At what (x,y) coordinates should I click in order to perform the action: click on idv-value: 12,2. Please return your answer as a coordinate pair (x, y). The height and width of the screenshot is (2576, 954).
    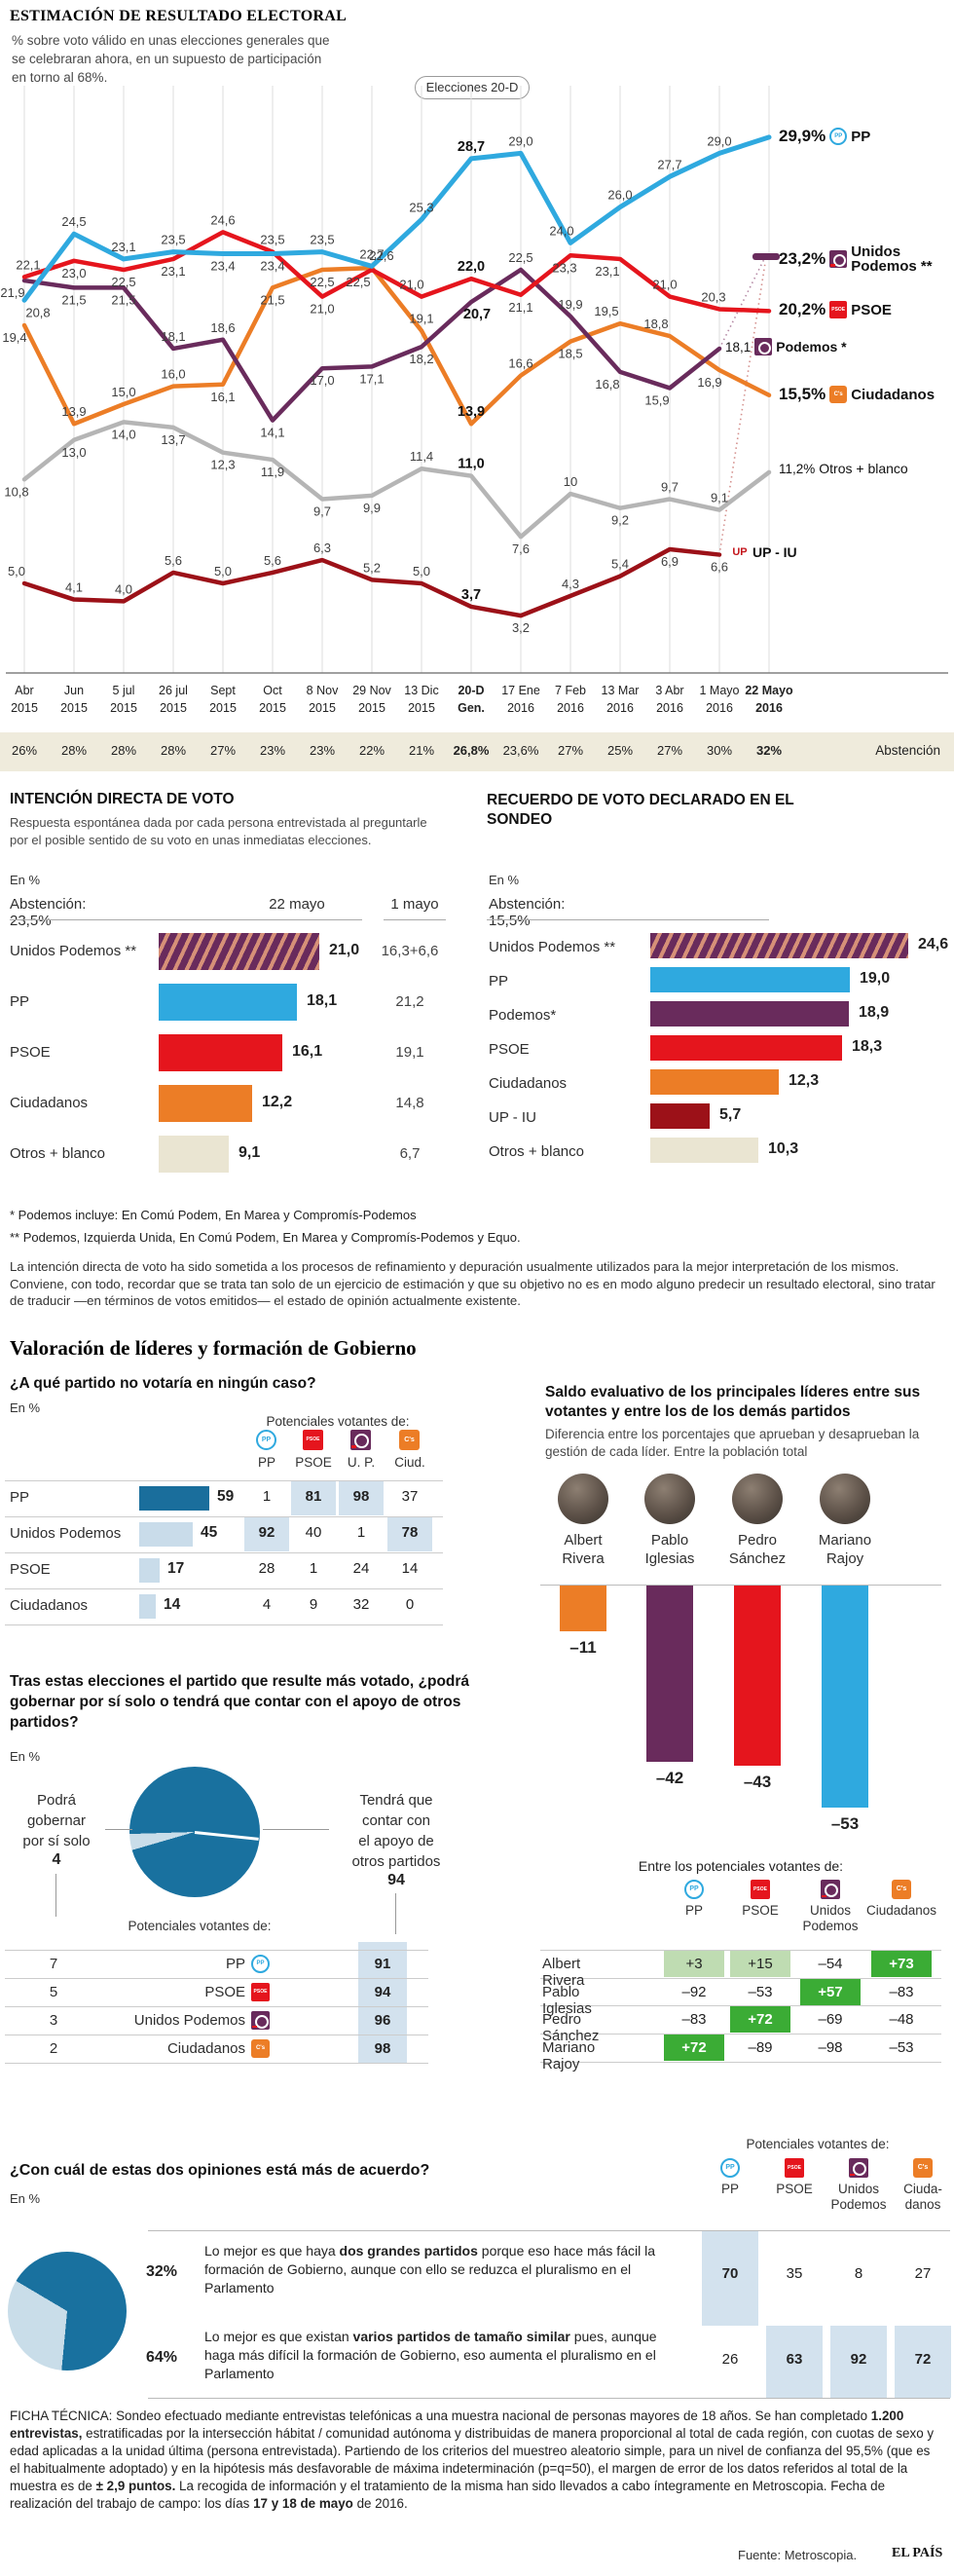
    Looking at the image, I should click on (277, 1102).